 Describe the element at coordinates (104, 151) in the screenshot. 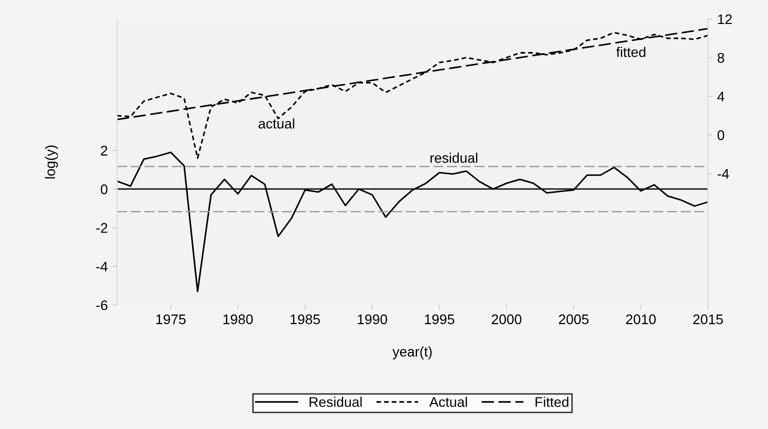

I see `y-tick-label: 2` at that location.